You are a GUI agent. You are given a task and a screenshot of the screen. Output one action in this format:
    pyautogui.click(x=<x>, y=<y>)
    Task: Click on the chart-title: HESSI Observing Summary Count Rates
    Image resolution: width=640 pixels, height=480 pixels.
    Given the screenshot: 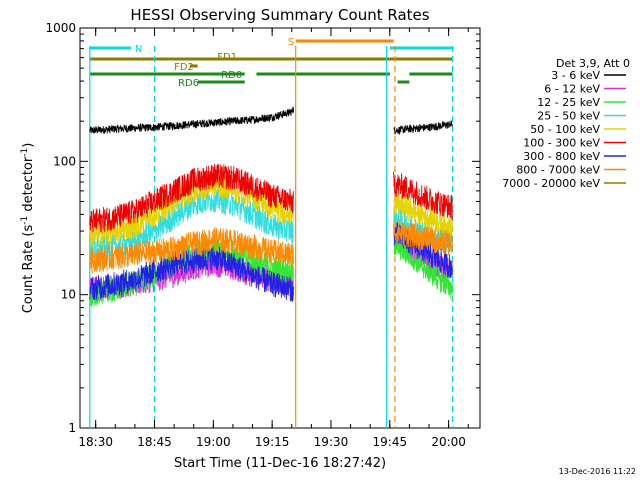 What is the action you would take?
    pyautogui.click(x=279, y=15)
    